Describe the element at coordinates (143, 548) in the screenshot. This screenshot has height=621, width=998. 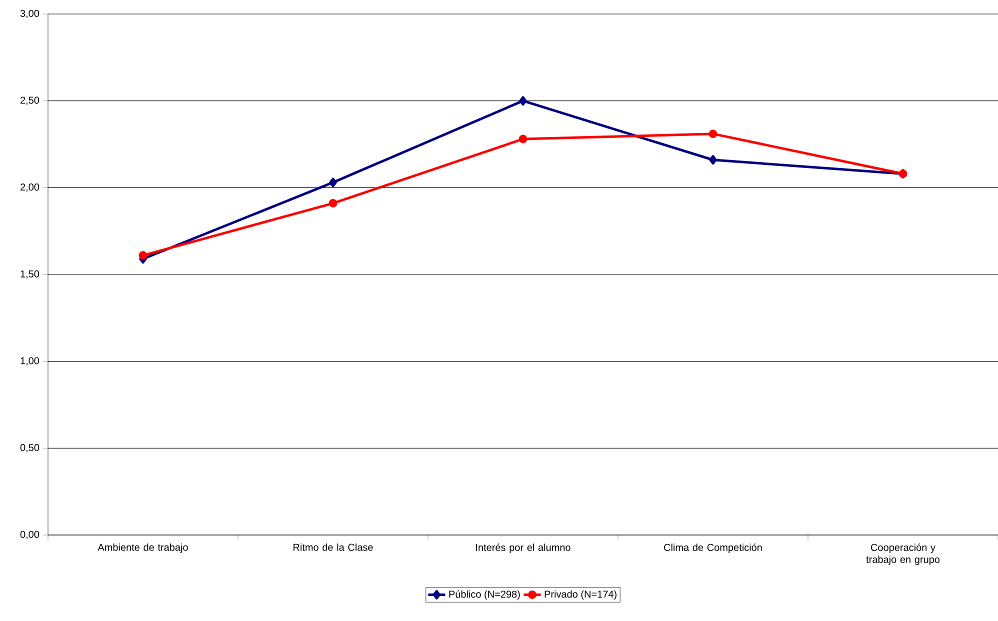
I see `x-tick-label: Ambiente de trabajo` at that location.